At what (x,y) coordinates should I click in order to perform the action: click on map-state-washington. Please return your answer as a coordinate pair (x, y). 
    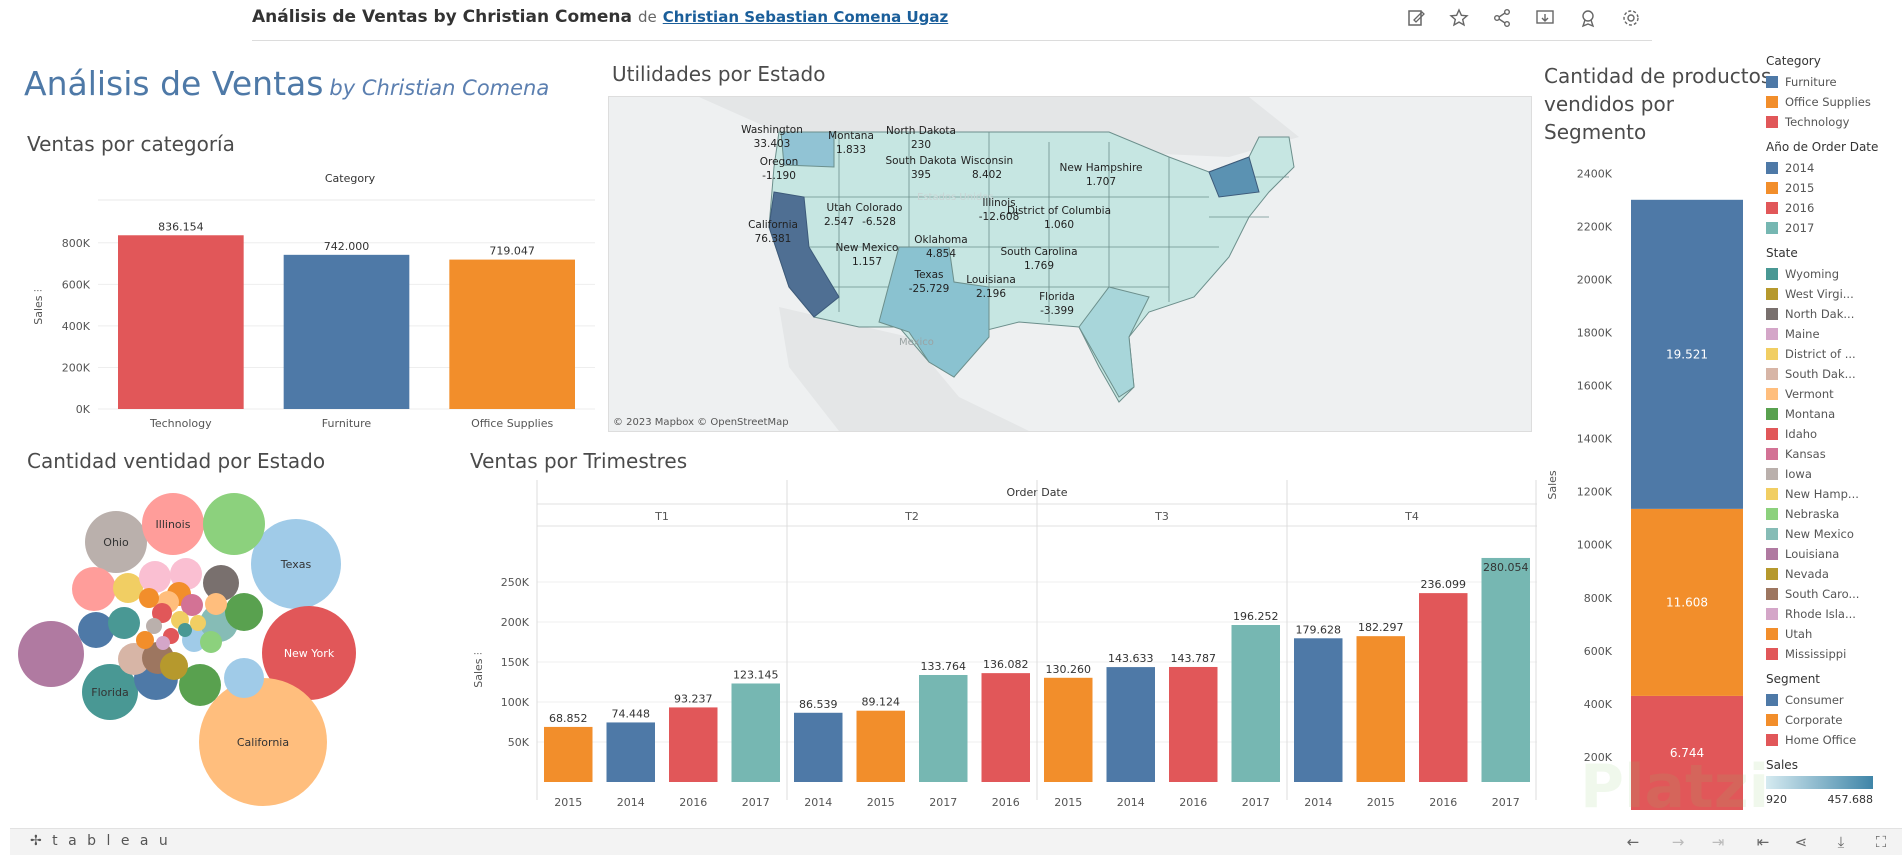
    Looking at the image, I should click on (807, 149).